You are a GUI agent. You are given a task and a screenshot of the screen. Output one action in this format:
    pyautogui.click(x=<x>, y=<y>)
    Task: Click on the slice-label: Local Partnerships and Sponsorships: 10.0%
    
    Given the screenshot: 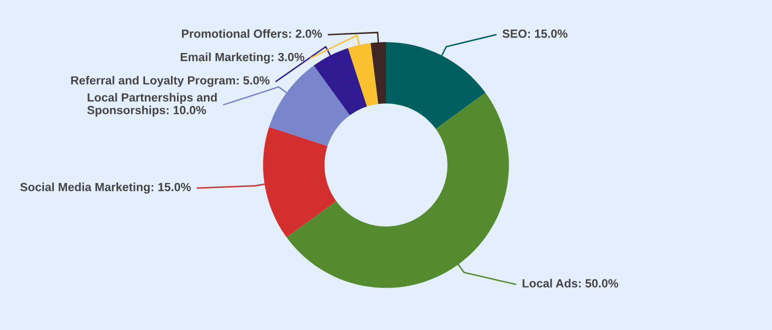 What is the action you would take?
    pyautogui.click(x=152, y=104)
    